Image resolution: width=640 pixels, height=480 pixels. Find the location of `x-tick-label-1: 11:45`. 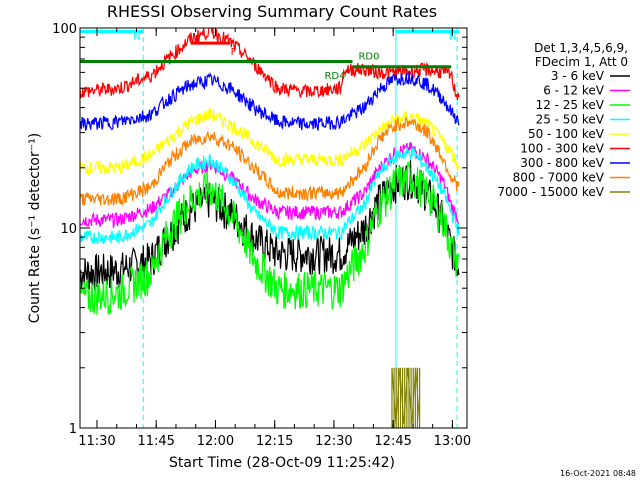

x-tick-label-1: 11:45 is located at coordinates (155, 441).